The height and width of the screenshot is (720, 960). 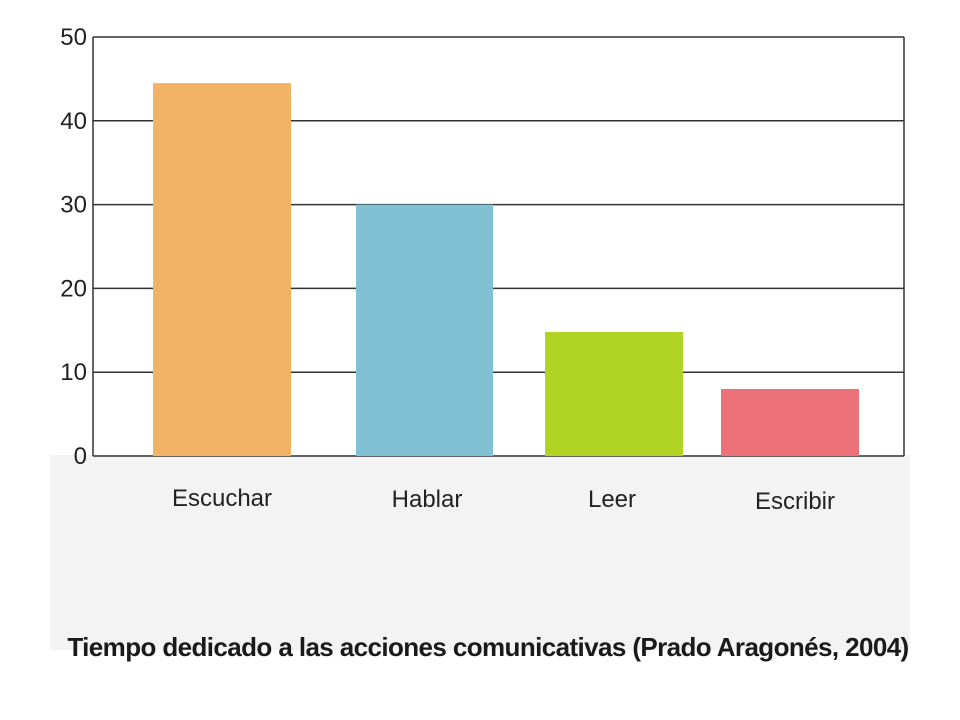 I want to click on y-tick-label: 40, so click(x=73, y=121).